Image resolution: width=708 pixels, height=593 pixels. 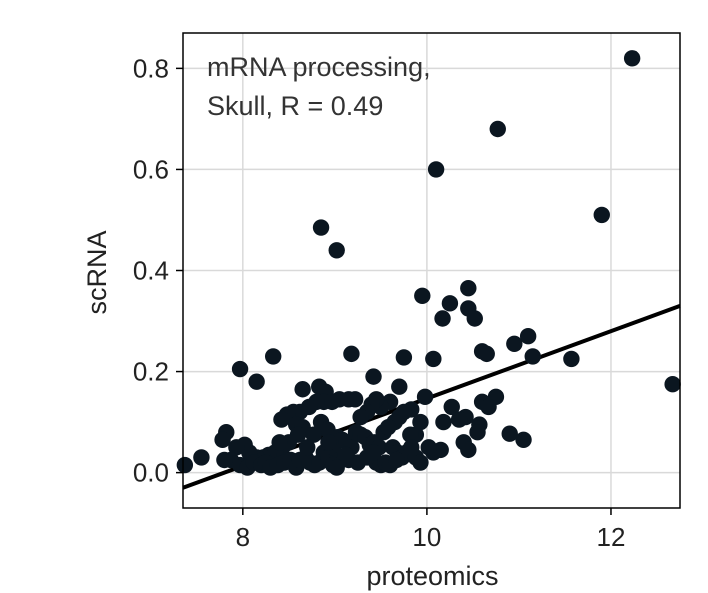 I want to click on x-tick-label: 8, so click(x=243, y=537).